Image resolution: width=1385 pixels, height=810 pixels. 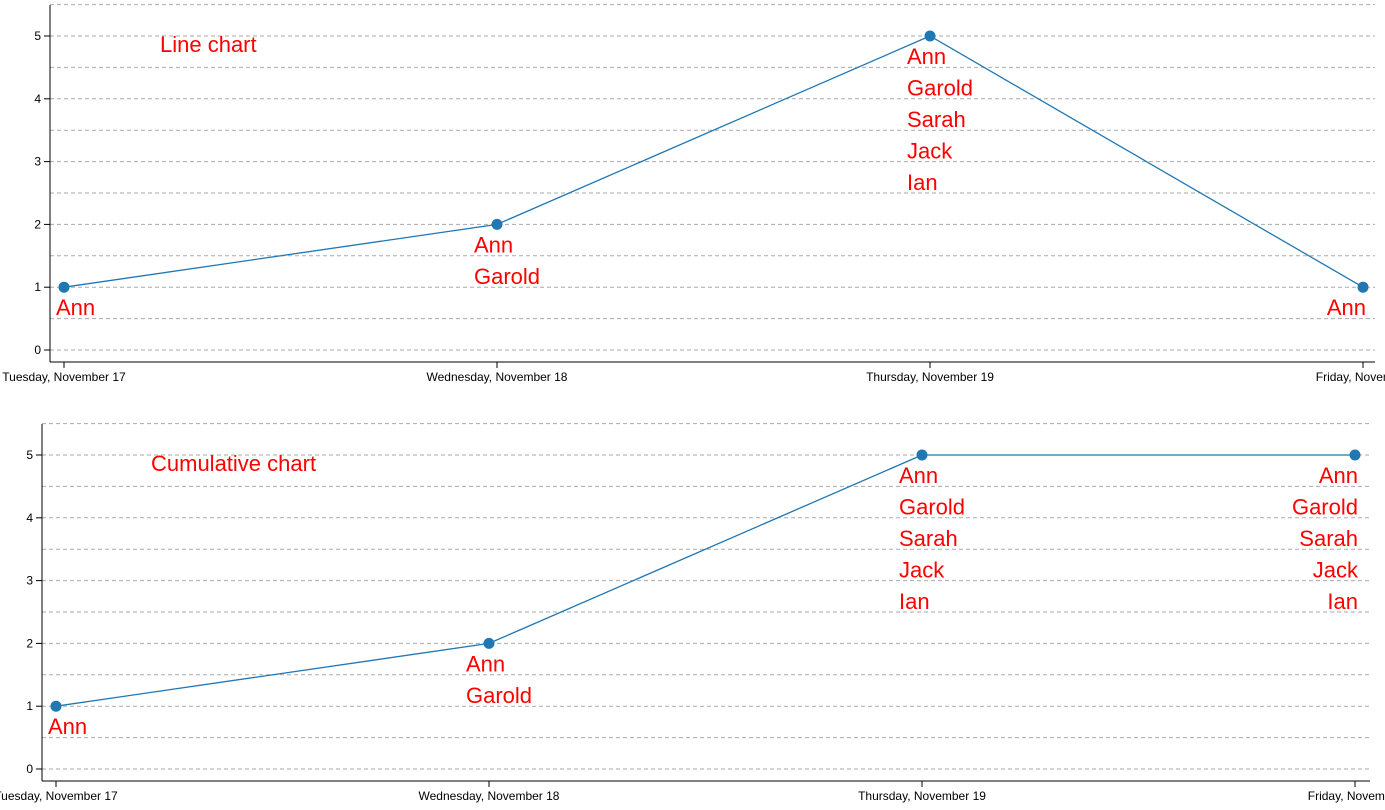 What do you see at coordinates (233, 463) in the screenshot?
I see `chart-title: Cumulative chart` at bounding box center [233, 463].